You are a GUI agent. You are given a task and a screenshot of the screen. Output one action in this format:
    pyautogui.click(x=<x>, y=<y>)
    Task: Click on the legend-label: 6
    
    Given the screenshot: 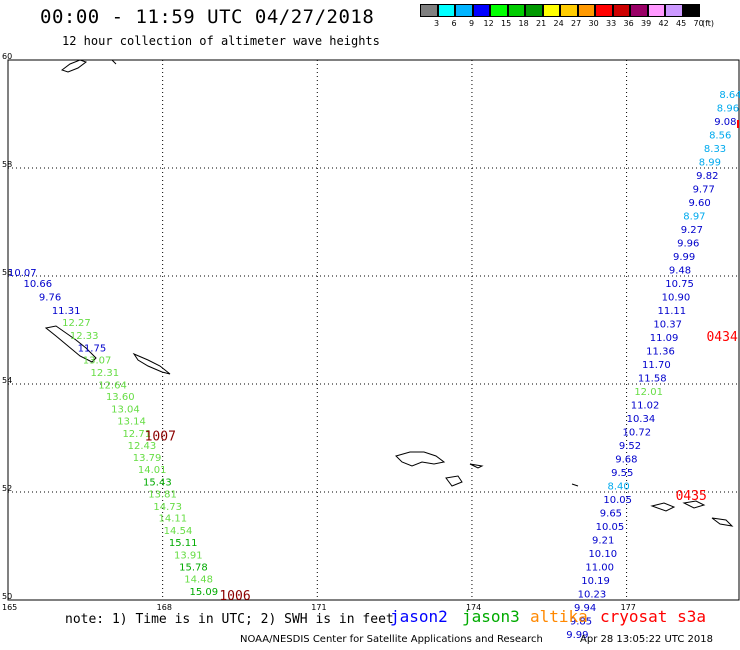 What is the action you would take?
    pyautogui.click(x=454, y=23)
    